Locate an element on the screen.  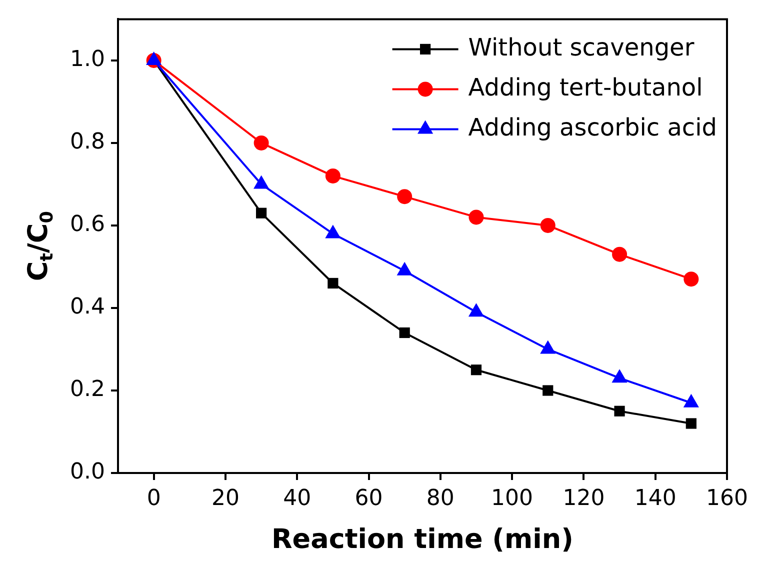
x-tick-label: 160 is located at coordinates (727, 498).